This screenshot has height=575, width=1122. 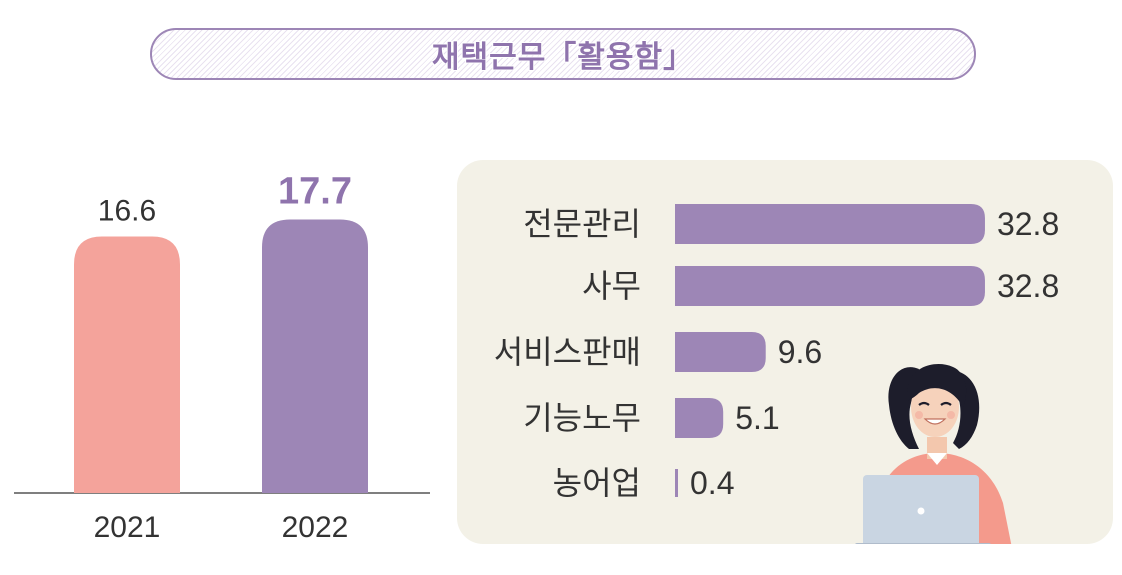 I want to click on person-with-laptop-icon, so click(x=933, y=454).